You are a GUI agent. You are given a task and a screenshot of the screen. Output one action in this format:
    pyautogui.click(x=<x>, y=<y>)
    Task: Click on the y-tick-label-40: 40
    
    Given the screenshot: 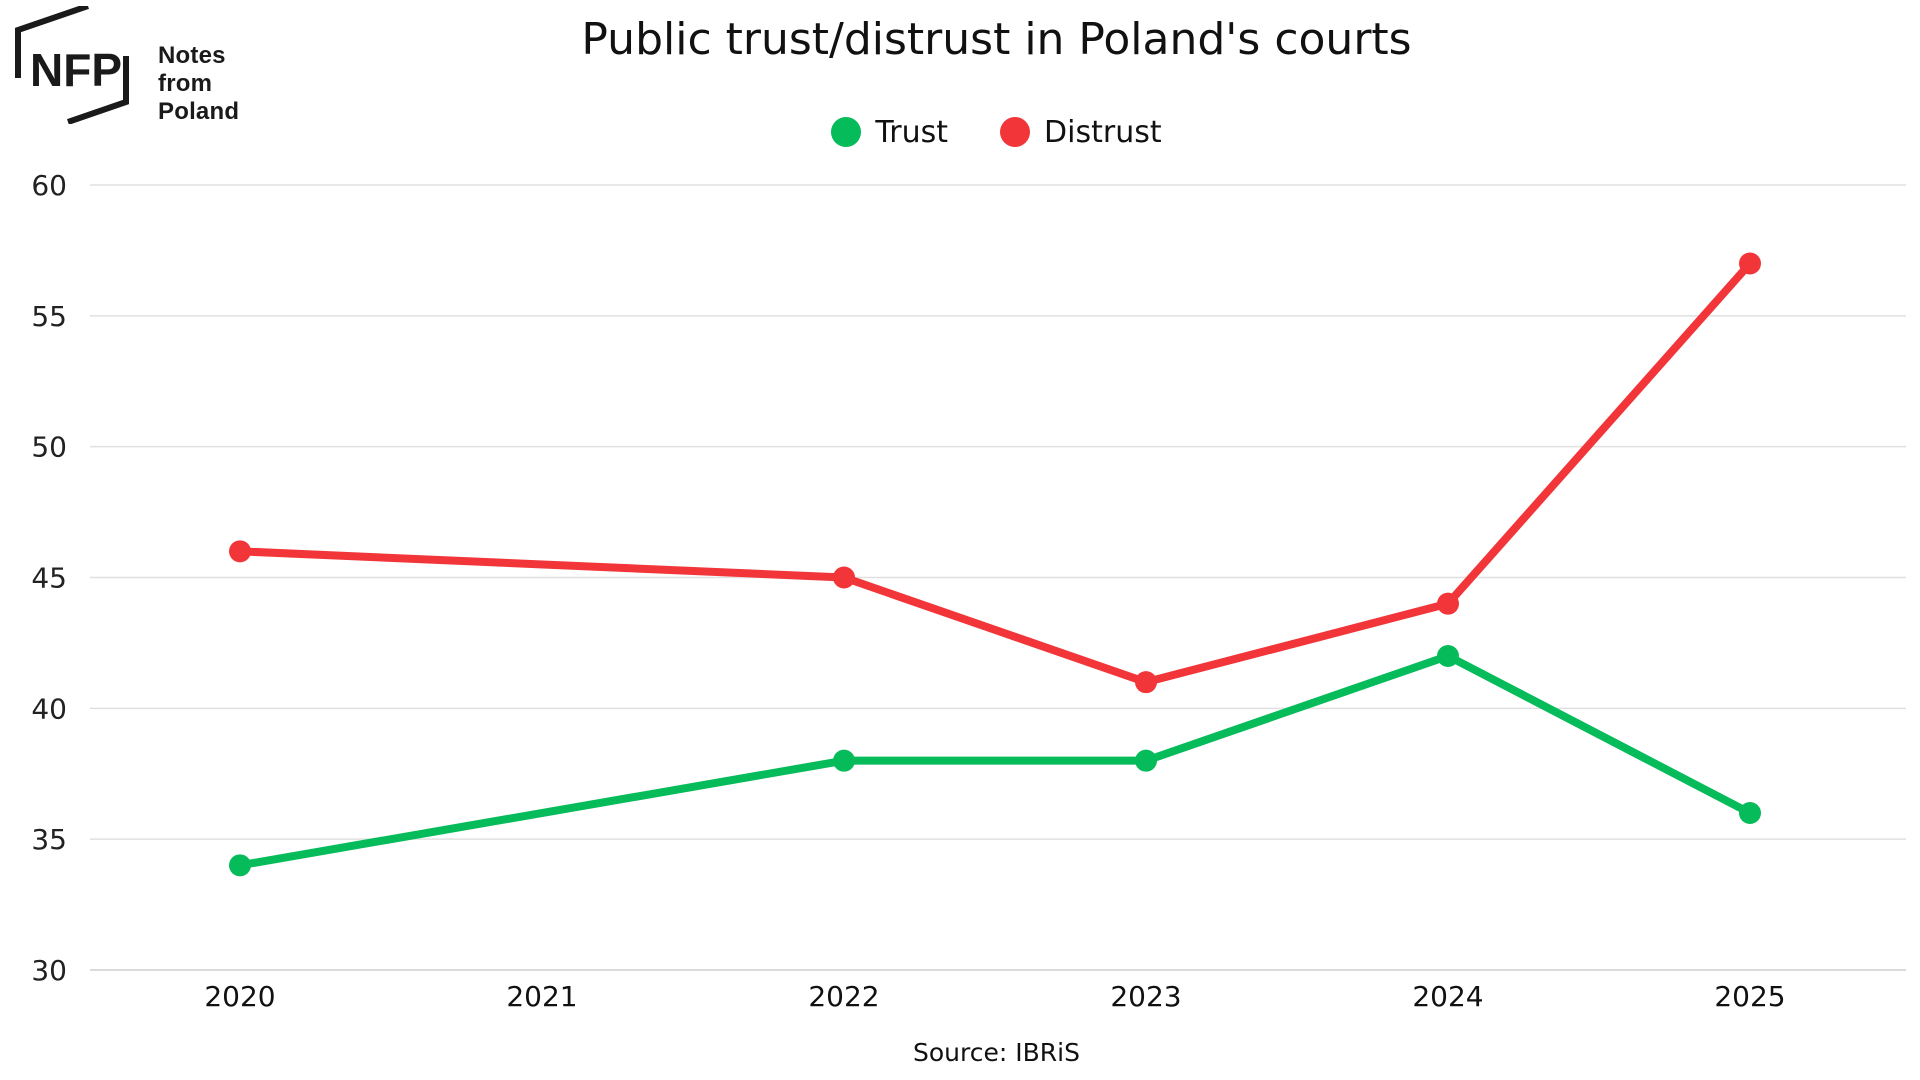 What is the action you would take?
    pyautogui.click(x=49, y=708)
    